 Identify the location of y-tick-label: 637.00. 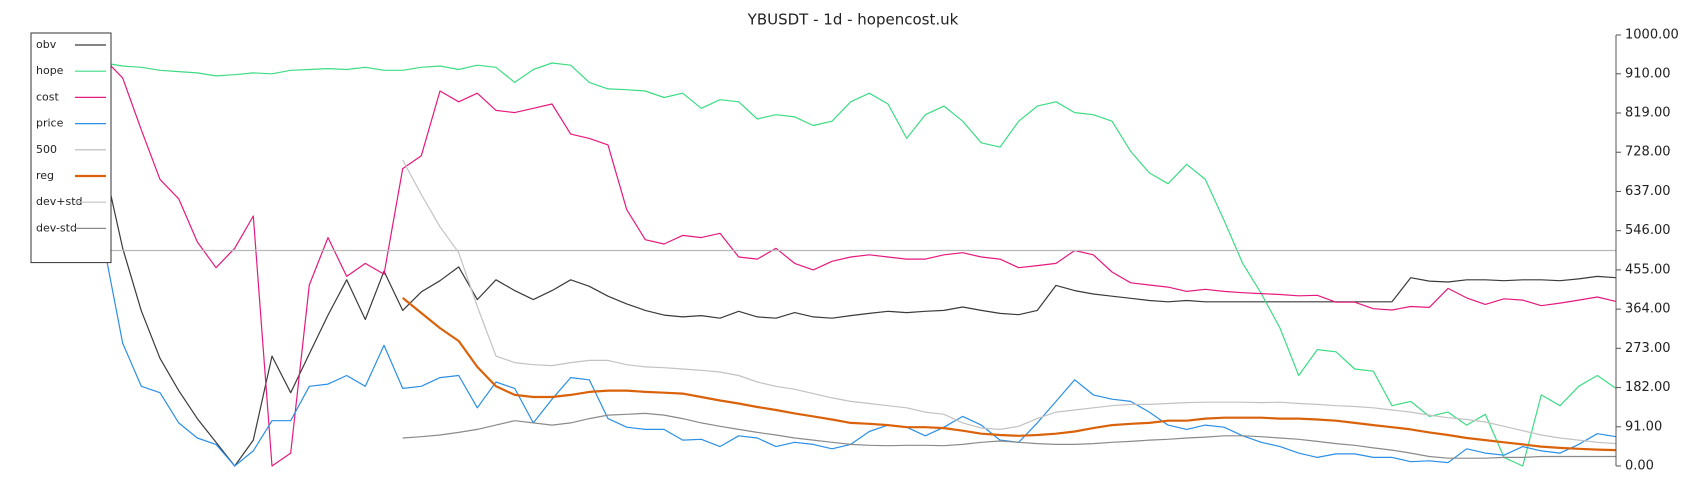
(1648, 191).